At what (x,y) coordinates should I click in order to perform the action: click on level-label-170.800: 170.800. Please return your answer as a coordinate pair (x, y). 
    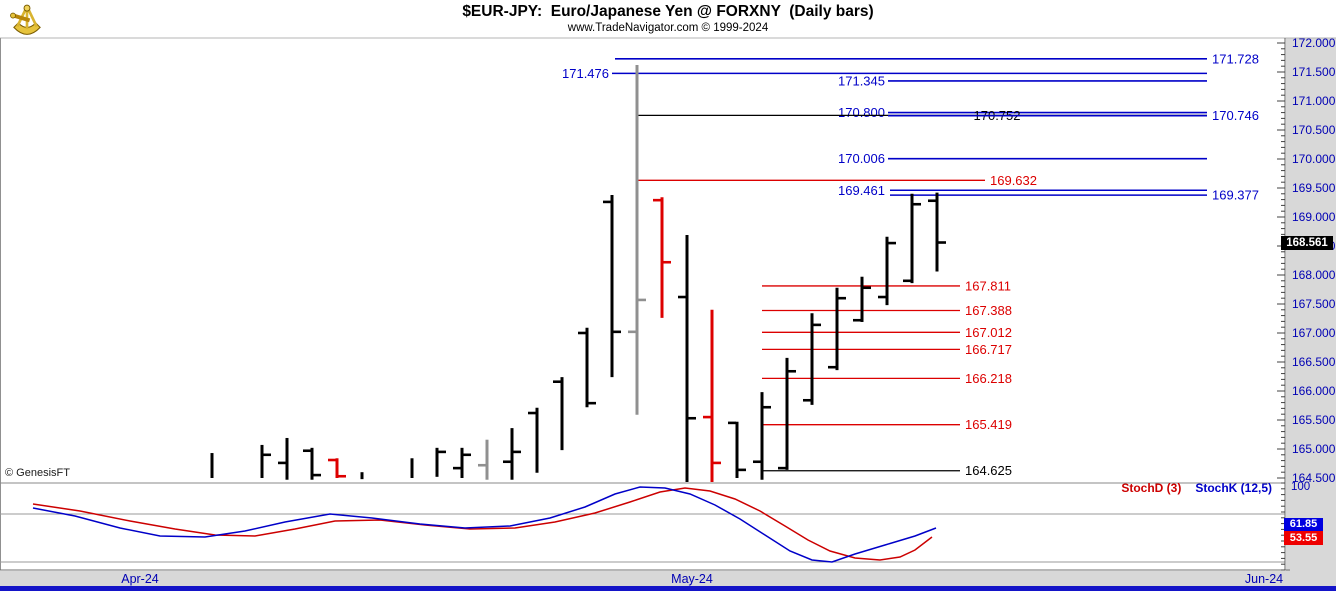
    Looking at the image, I should click on (861, 112).